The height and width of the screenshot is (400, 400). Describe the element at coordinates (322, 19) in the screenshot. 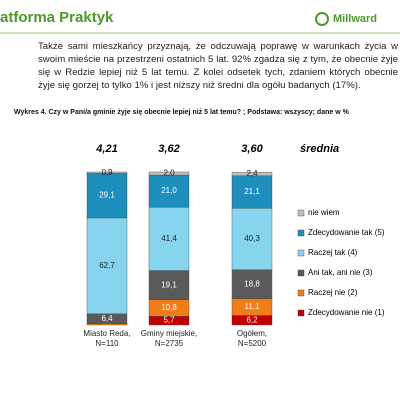

I see `logo-icon` at that location.